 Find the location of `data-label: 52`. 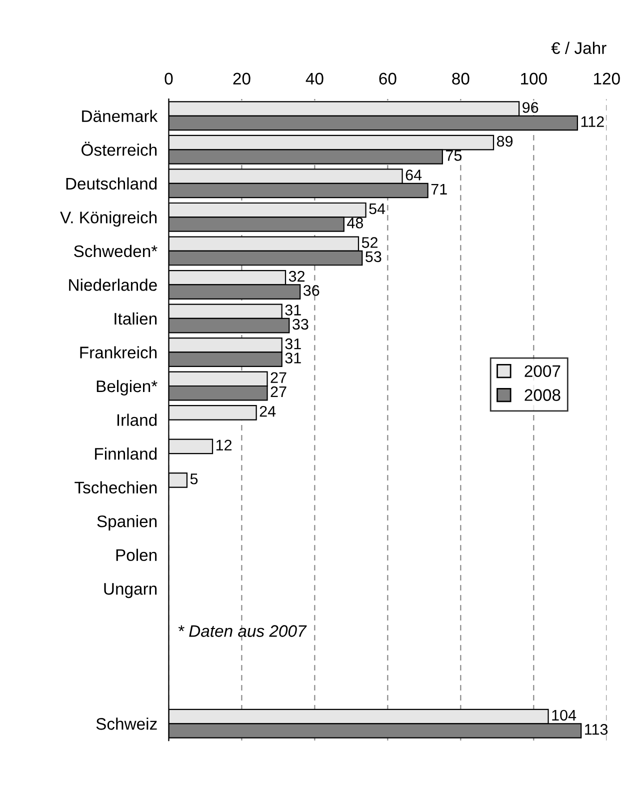

data-label: 52 is located at coordinates (370, 242).